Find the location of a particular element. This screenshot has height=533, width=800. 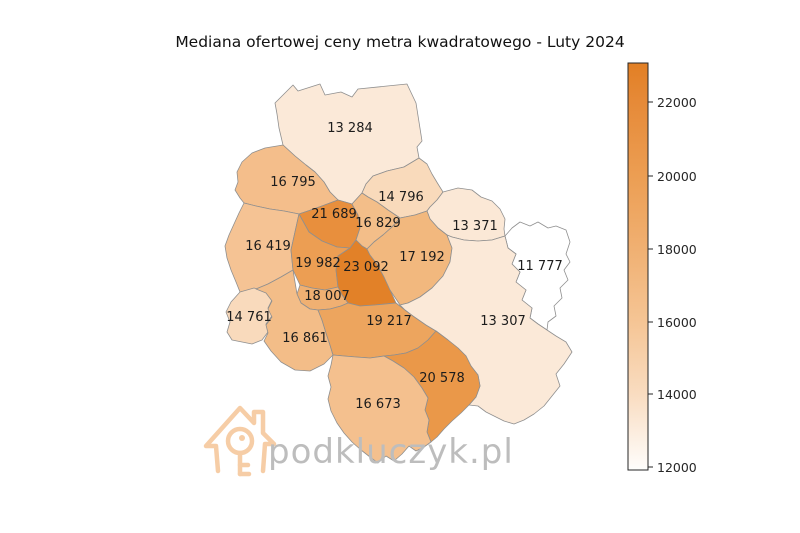

colorbar: 22000 20000 18000 16000 14000 12000 is located at coordinates (662, 268).